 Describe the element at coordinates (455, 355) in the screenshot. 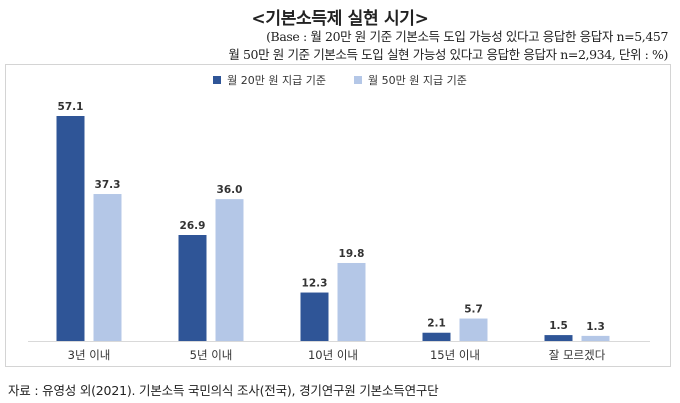

I see `x-tick-label-3: 15년 이내` at that location.